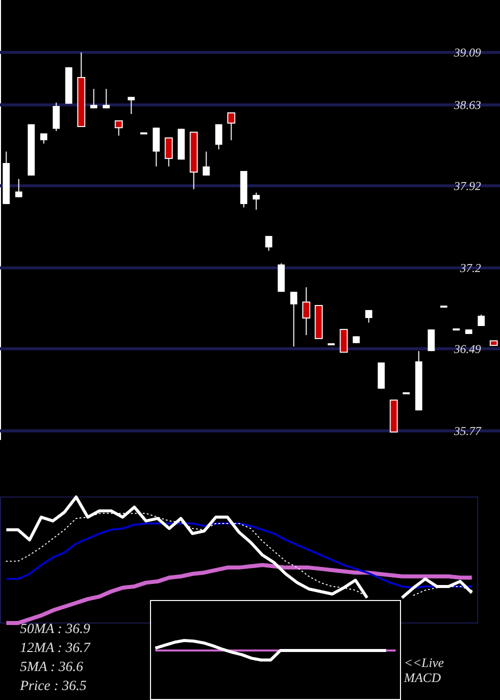 This screenshot has width=500, height=700. What do you see at coordinates (467, 52) in the screenshot?
I see `y-tick-label: 39.09` at bounding box center [467, 52].